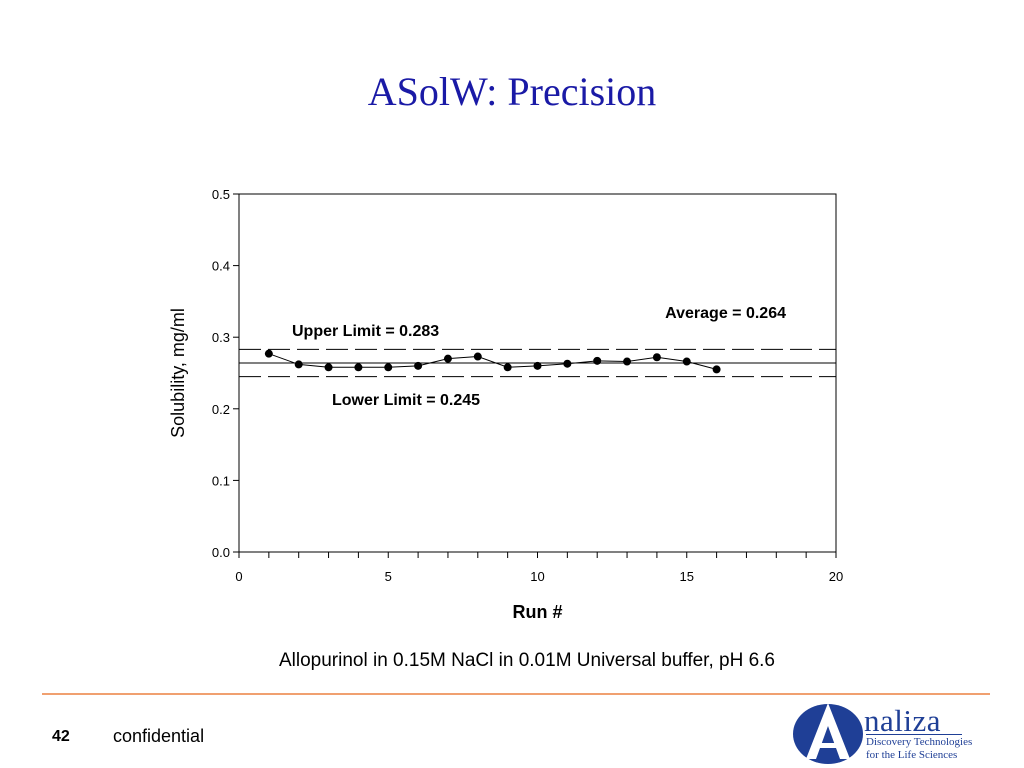  I want to click on slide-title: ASolW: Precision, so click(512, 91).